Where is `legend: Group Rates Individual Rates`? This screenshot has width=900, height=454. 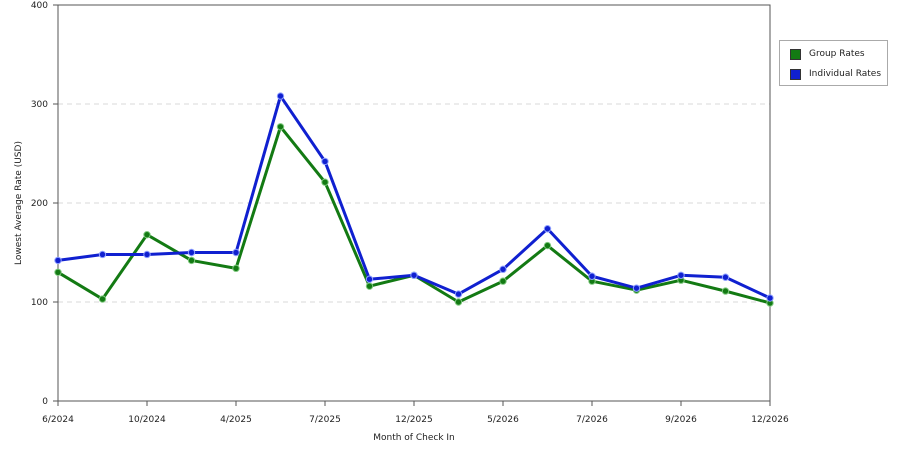
legend: Group Rates Individual Rates is located at coordinates (833, 63).